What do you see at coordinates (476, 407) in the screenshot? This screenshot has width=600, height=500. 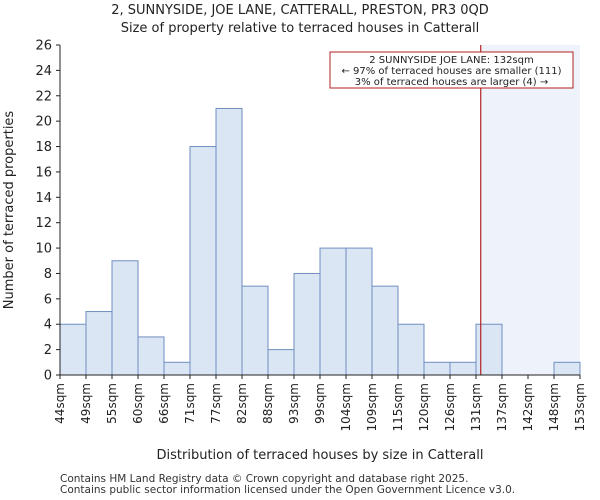 I see `x-tick-label: 131sqm` at bounding box center [476, 407].